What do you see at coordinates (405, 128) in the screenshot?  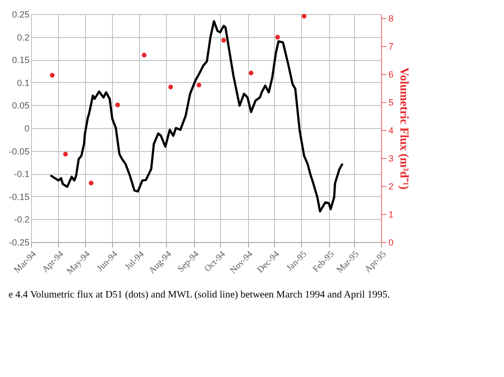 I see `y2-axis-title: Volumetric Flux (m³d⁻¹)` at bounding box center [405, 128].